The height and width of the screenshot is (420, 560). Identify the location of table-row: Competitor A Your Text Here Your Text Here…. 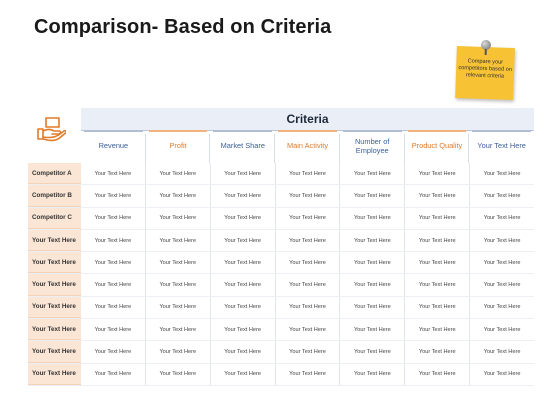
(281, 174).